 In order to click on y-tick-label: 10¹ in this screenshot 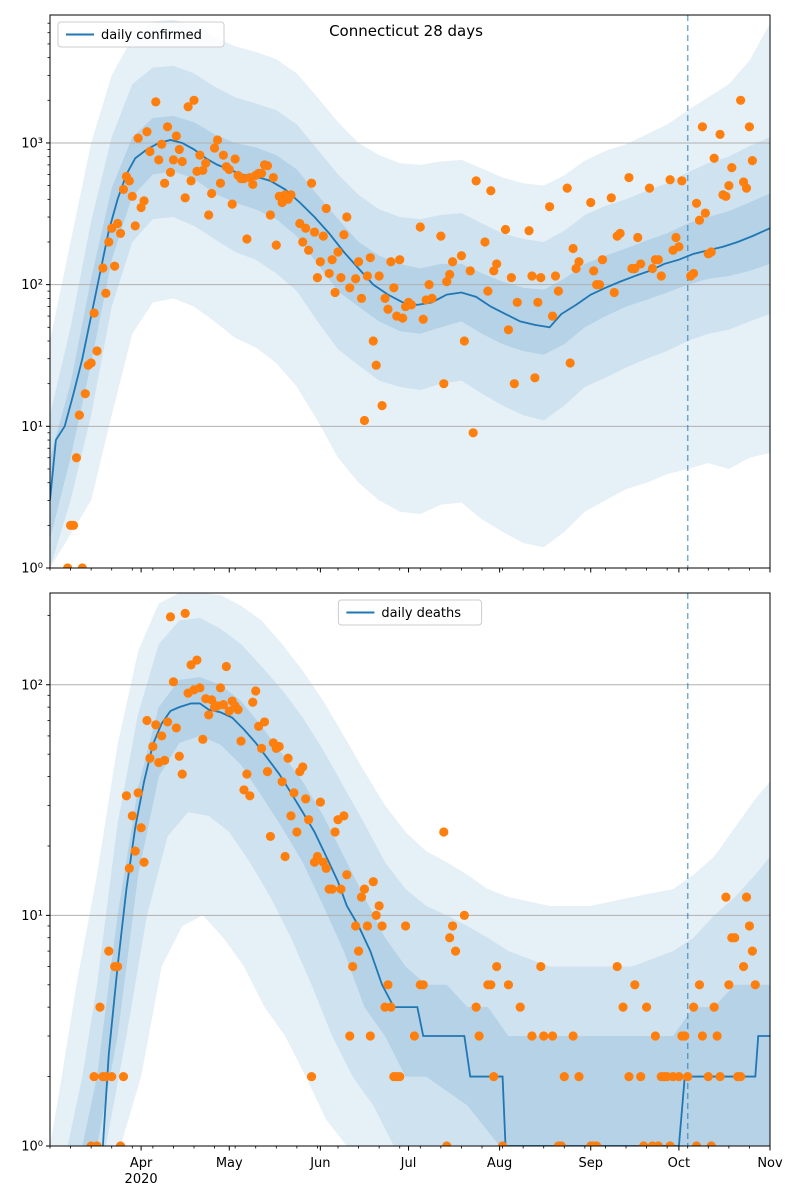, I will do `click(32, 916)`.